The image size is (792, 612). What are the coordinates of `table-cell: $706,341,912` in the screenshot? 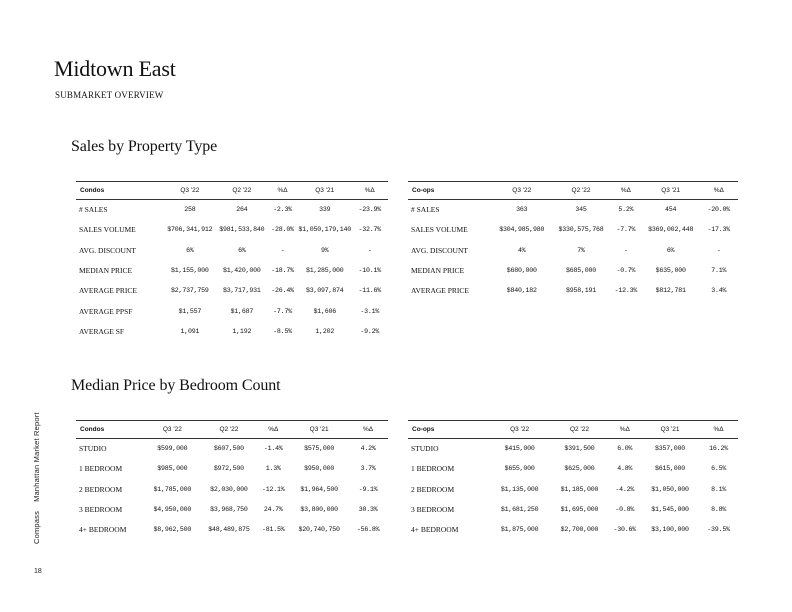 It's located at (190, 230).